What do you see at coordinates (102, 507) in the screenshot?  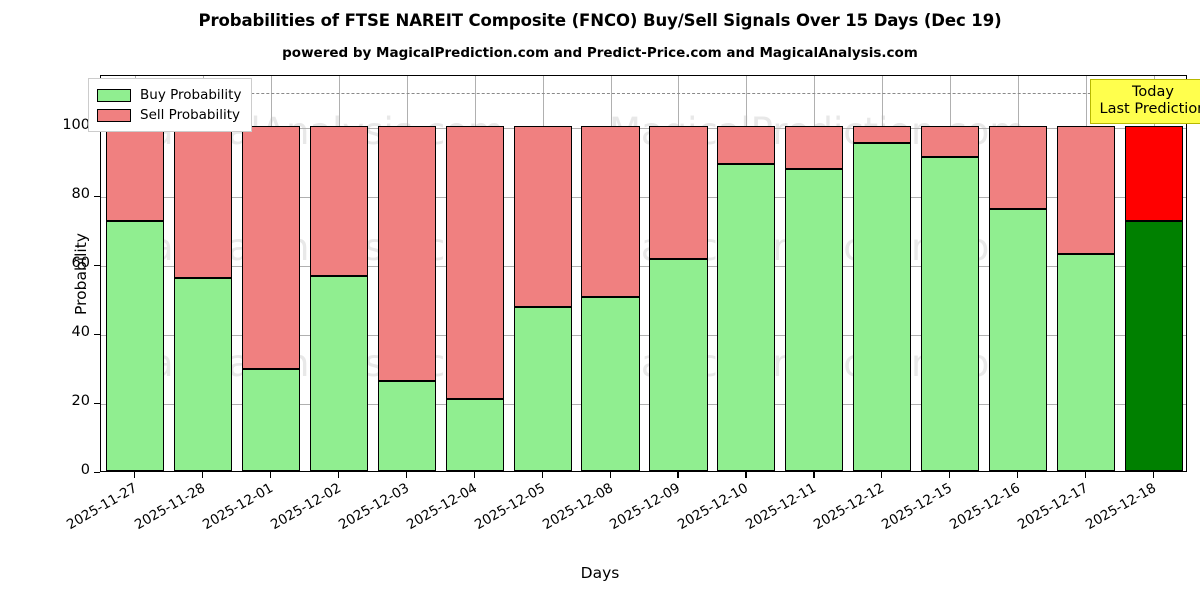 I see `x-tick-label: 2025-11-27` at bounding box center [102, 507].